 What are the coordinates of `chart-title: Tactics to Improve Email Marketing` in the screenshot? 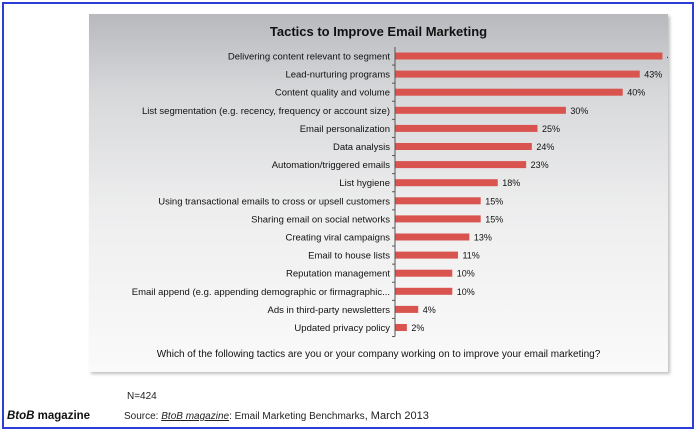 It's located at (378, 31).